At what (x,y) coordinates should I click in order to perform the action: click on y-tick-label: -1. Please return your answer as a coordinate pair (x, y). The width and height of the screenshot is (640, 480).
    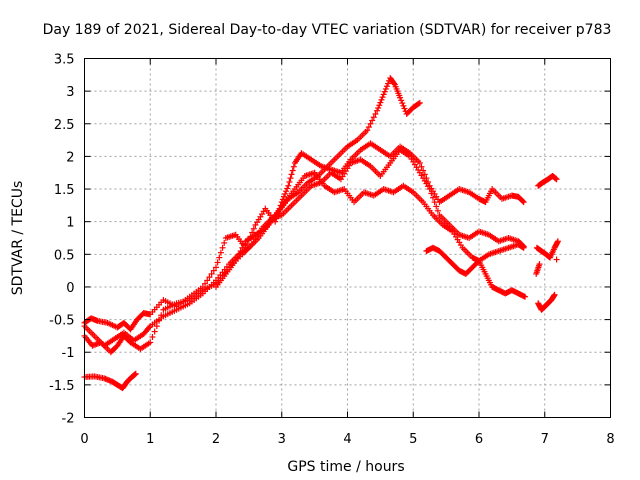
    Looking at the image, I should click on (68, 353).